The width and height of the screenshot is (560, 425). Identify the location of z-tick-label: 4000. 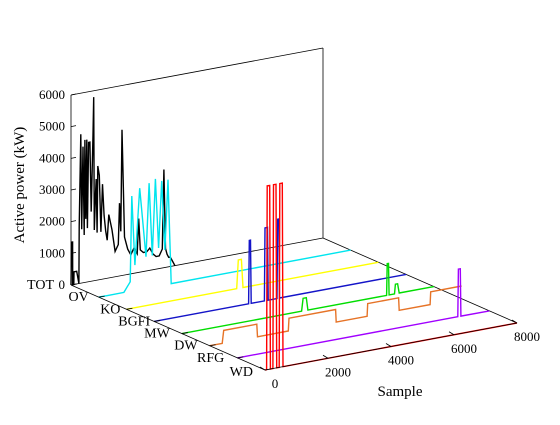
(52, 157).